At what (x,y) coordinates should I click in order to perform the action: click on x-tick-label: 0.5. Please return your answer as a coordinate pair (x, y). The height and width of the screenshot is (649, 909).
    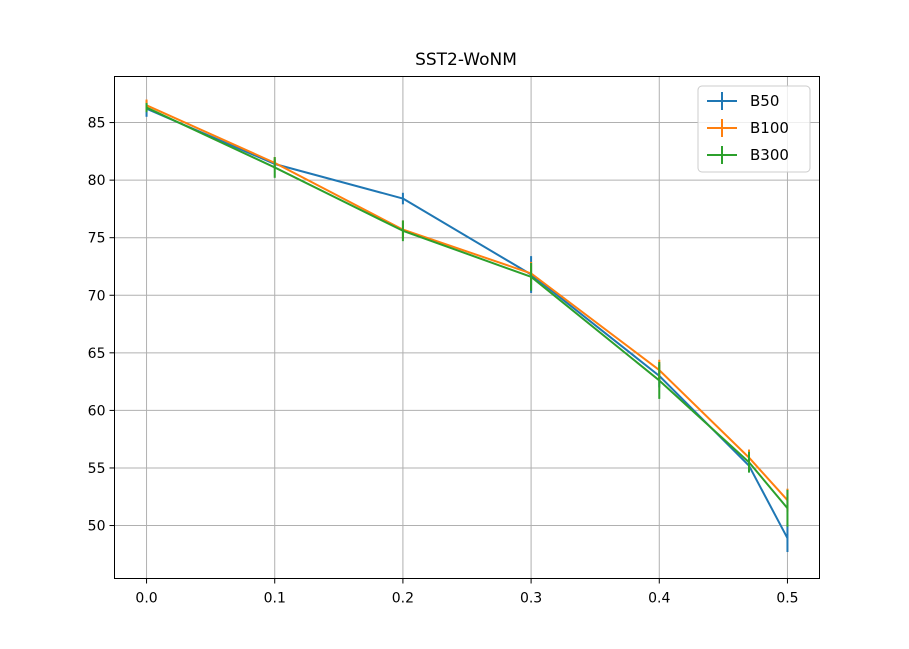
    Looking at the image, I should click on (787, 599).